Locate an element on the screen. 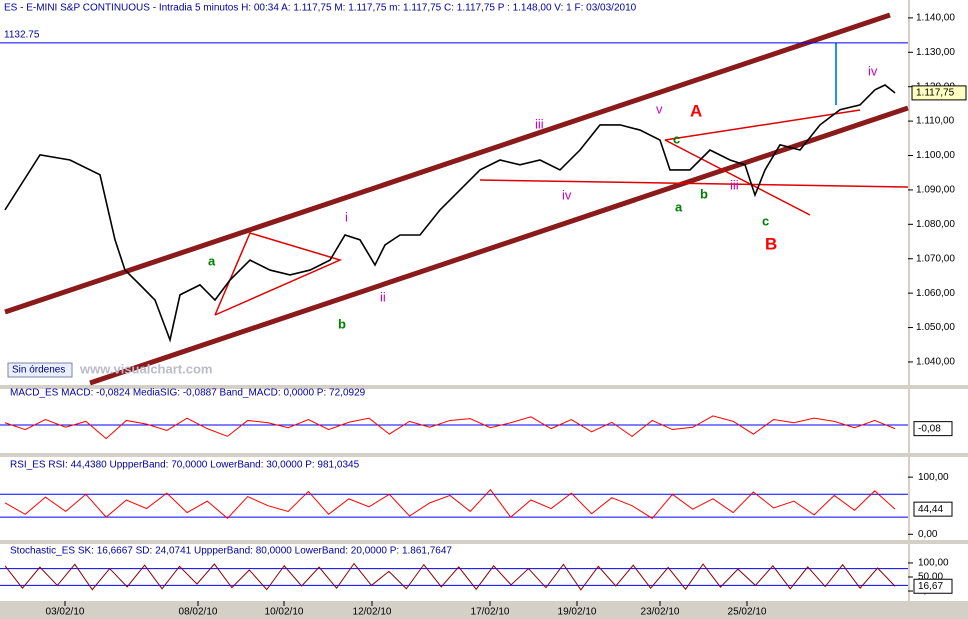 The height and width of the screenshot is (619, 968). current-label: -0,08 is located at coordinates (929, 428).